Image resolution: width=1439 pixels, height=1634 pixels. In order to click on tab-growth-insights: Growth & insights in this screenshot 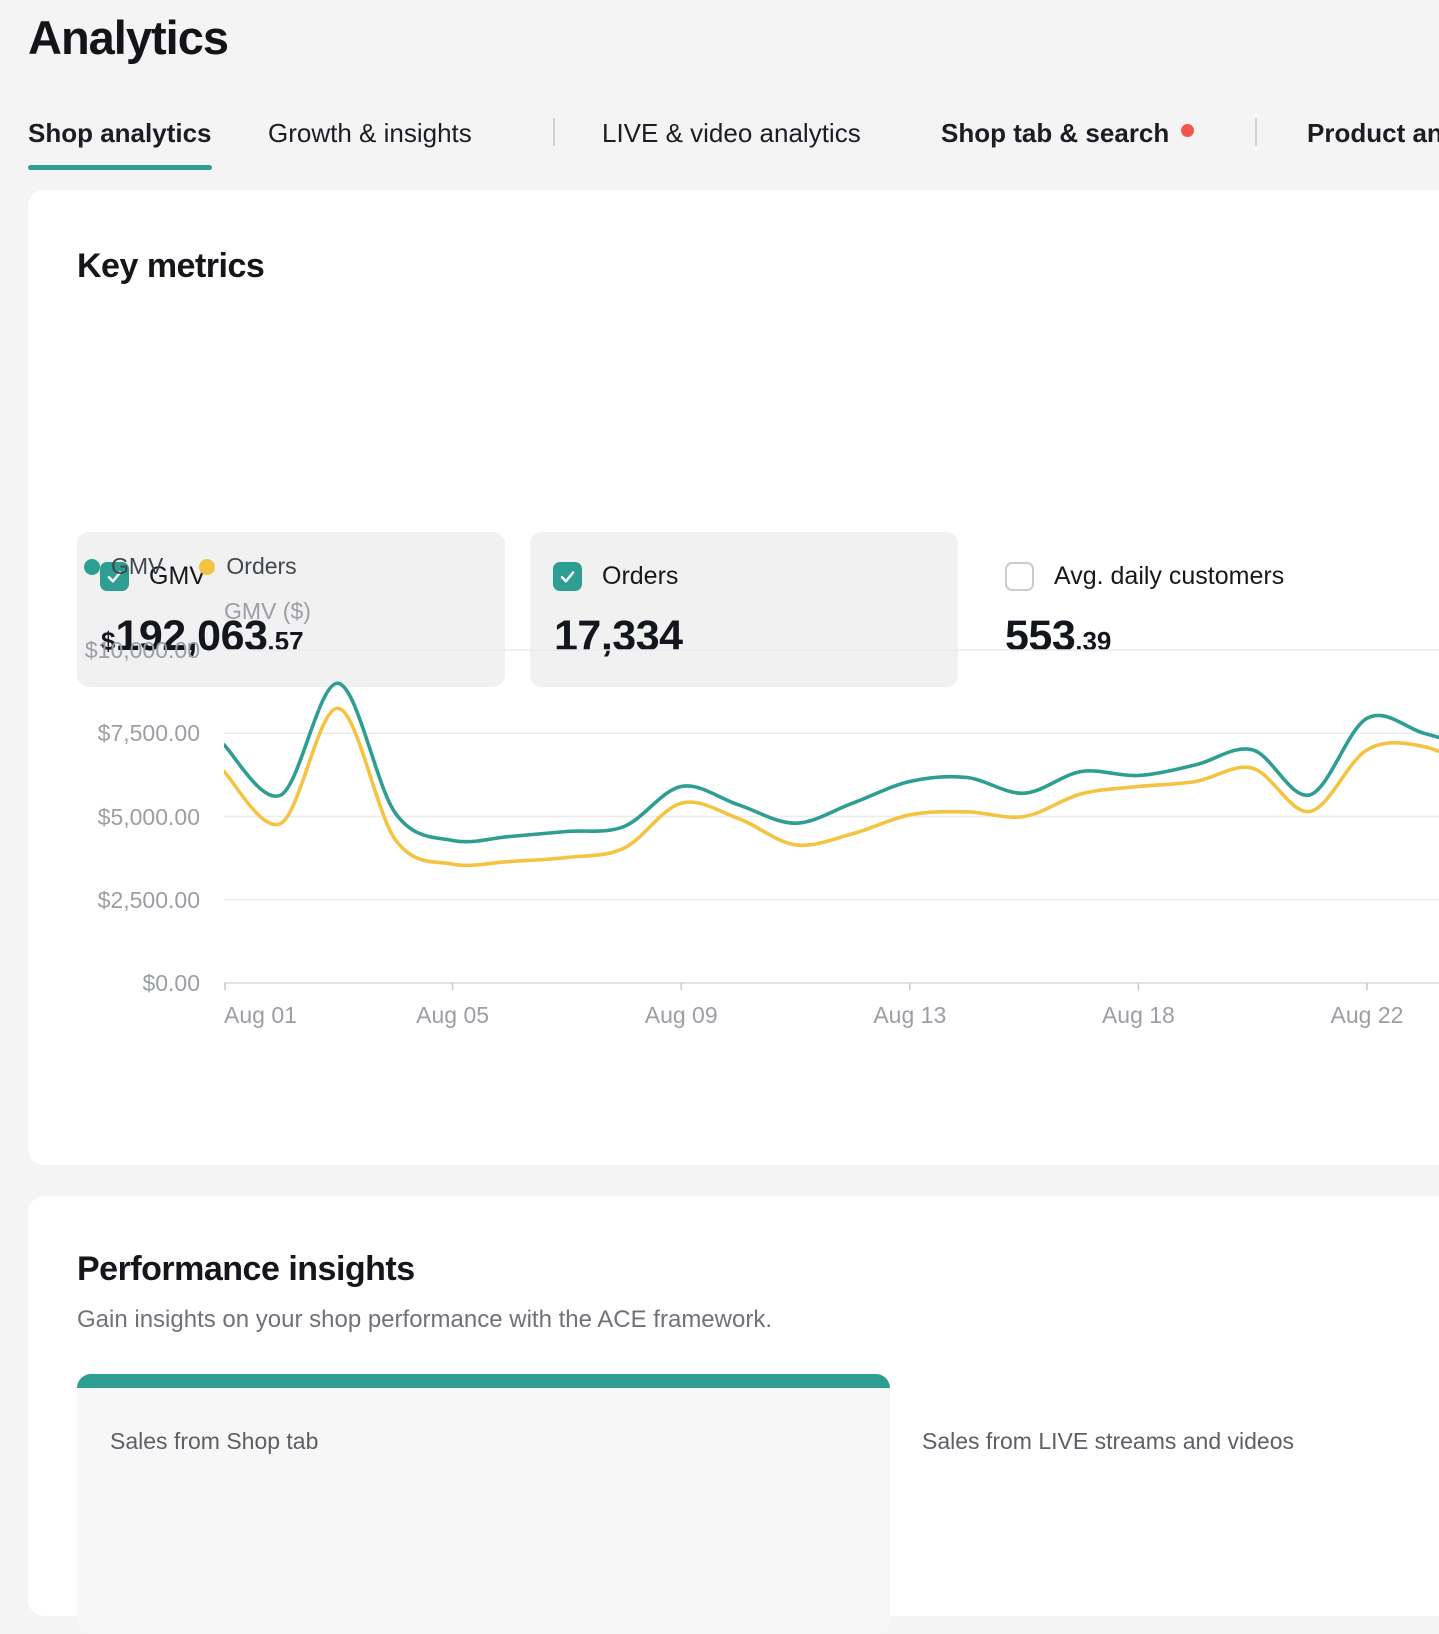, I will do `click(370, 133)`.